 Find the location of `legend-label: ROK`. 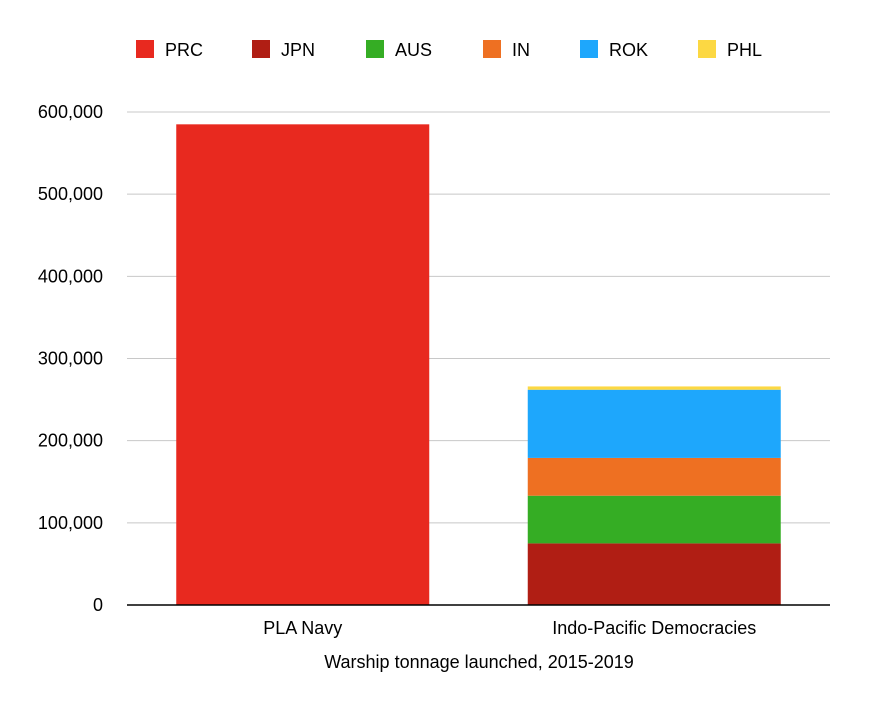

legend-label: ROK is located at coordinates (628, 50).